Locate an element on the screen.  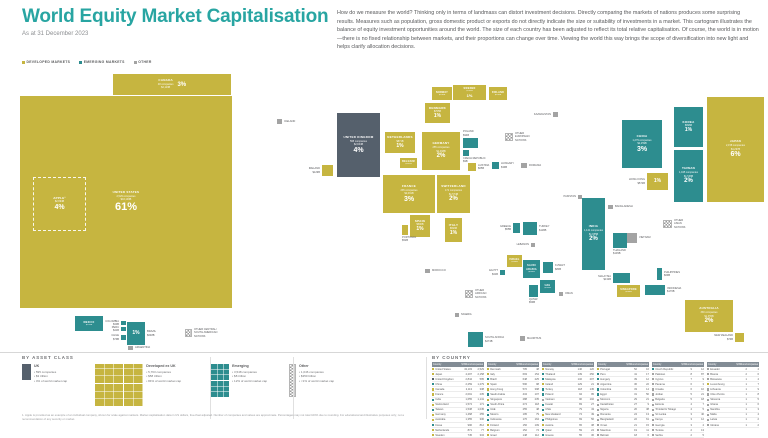
row-country: Pakistan is located at coordinates (660, 374).